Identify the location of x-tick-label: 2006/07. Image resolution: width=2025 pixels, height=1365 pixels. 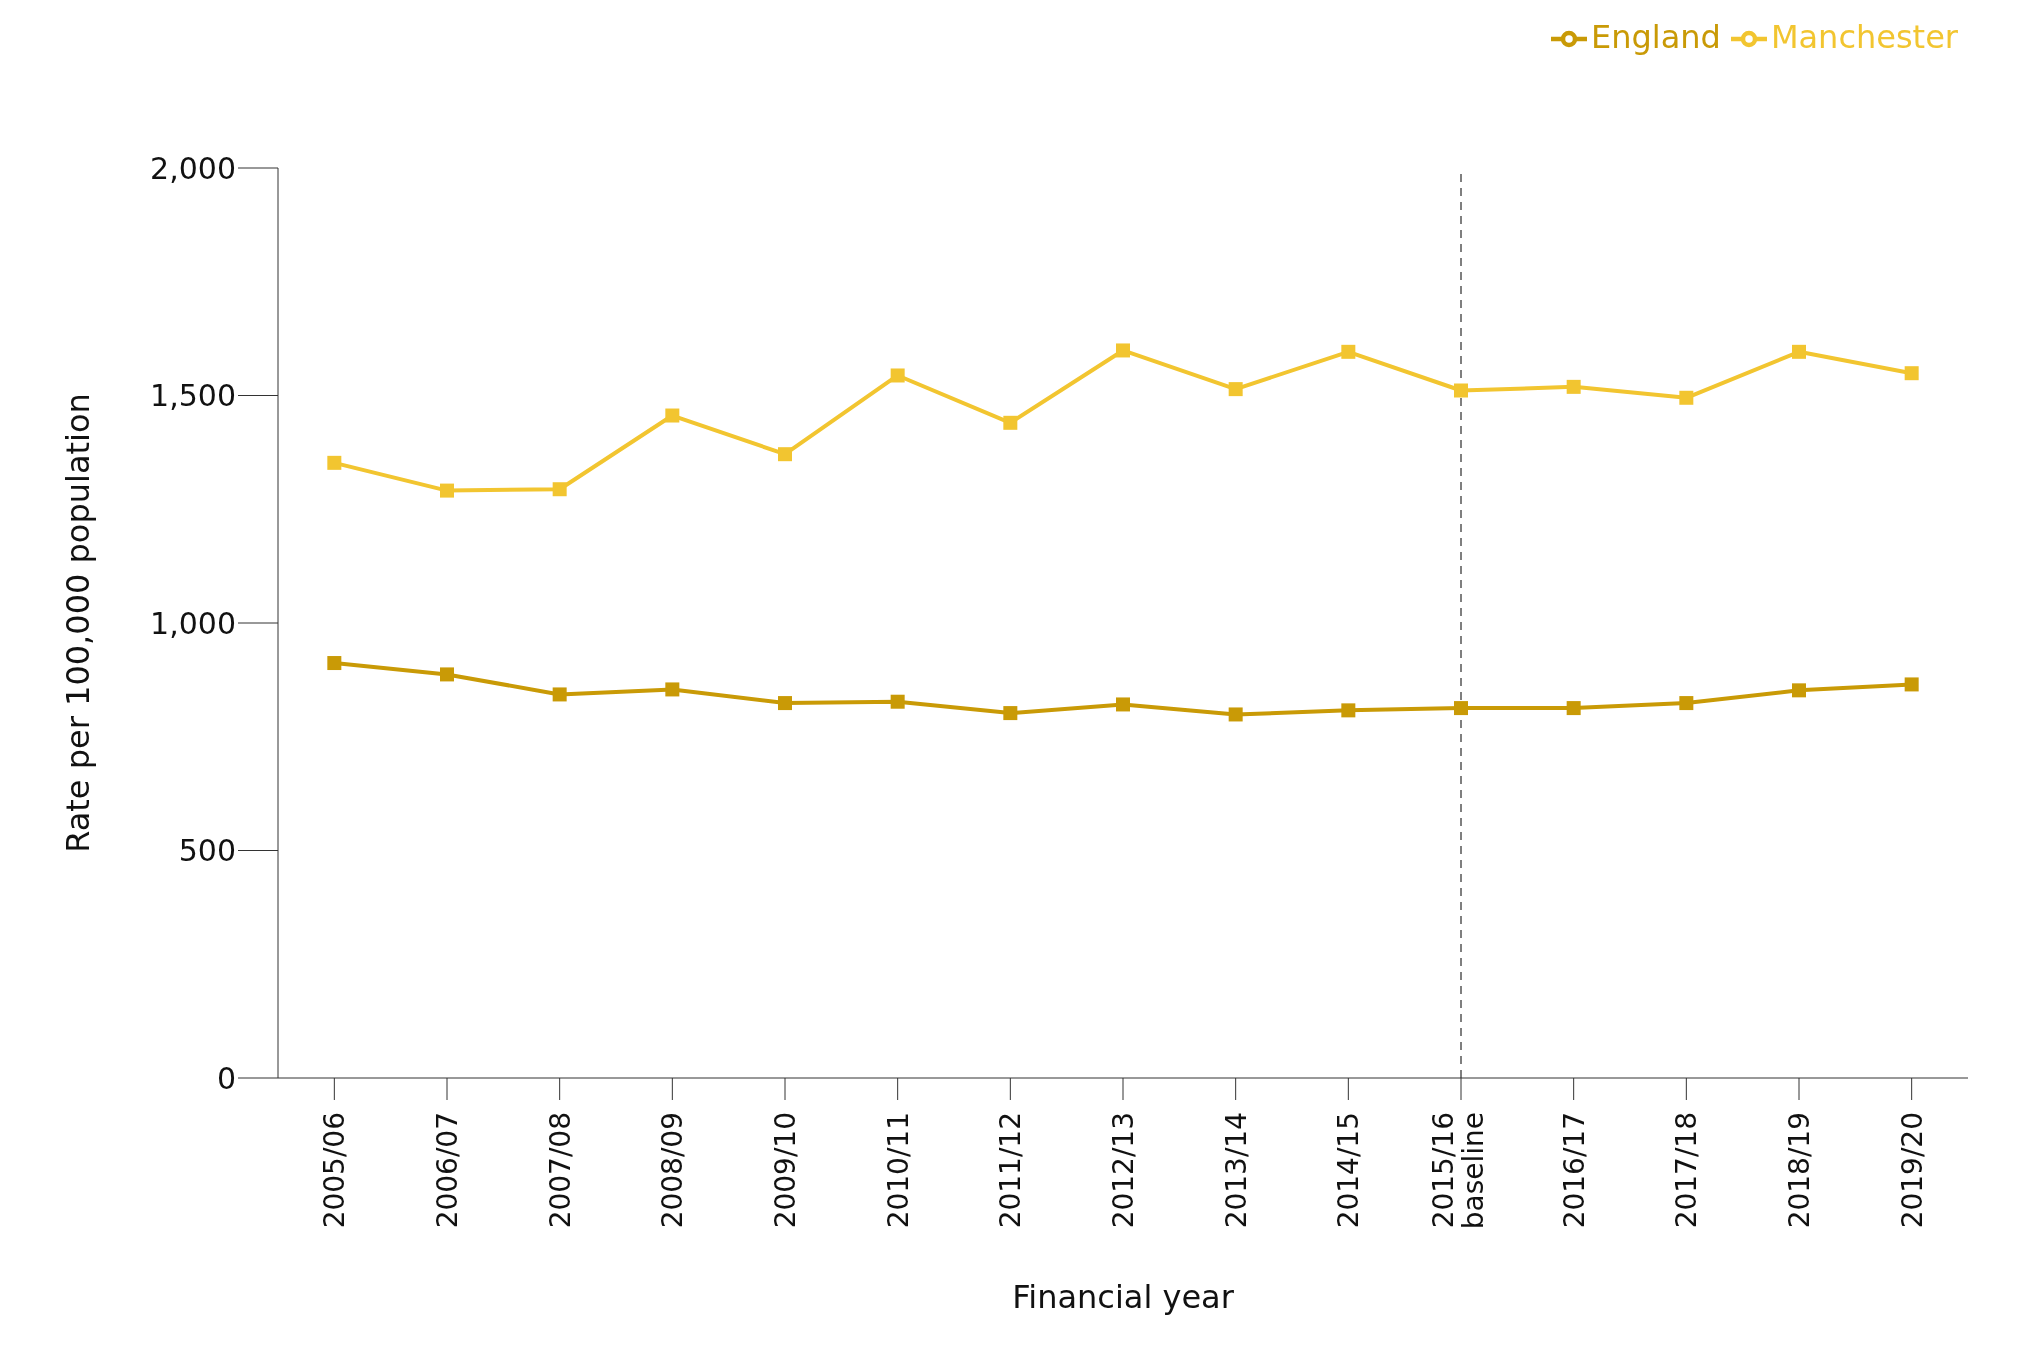
(447, 1170).